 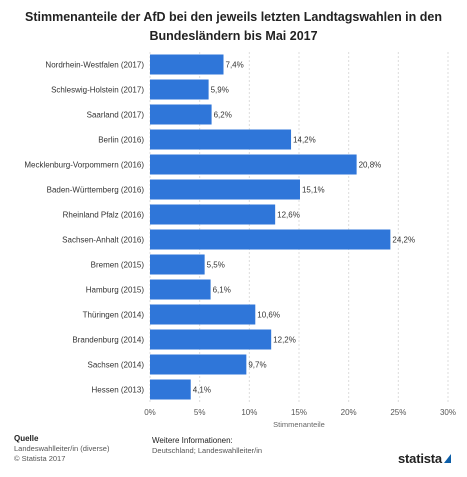 What do you see at coordinates (114, 315) in the screenshot?
I see `category-label: Thüringen (2014)` at bounding box center [114, 315].